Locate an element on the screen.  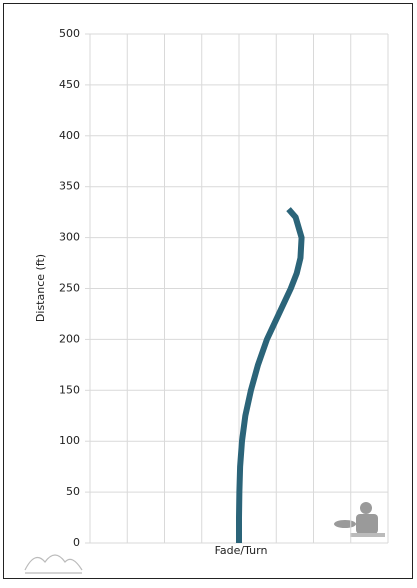
flight-path is located at coordinates (270, 375).